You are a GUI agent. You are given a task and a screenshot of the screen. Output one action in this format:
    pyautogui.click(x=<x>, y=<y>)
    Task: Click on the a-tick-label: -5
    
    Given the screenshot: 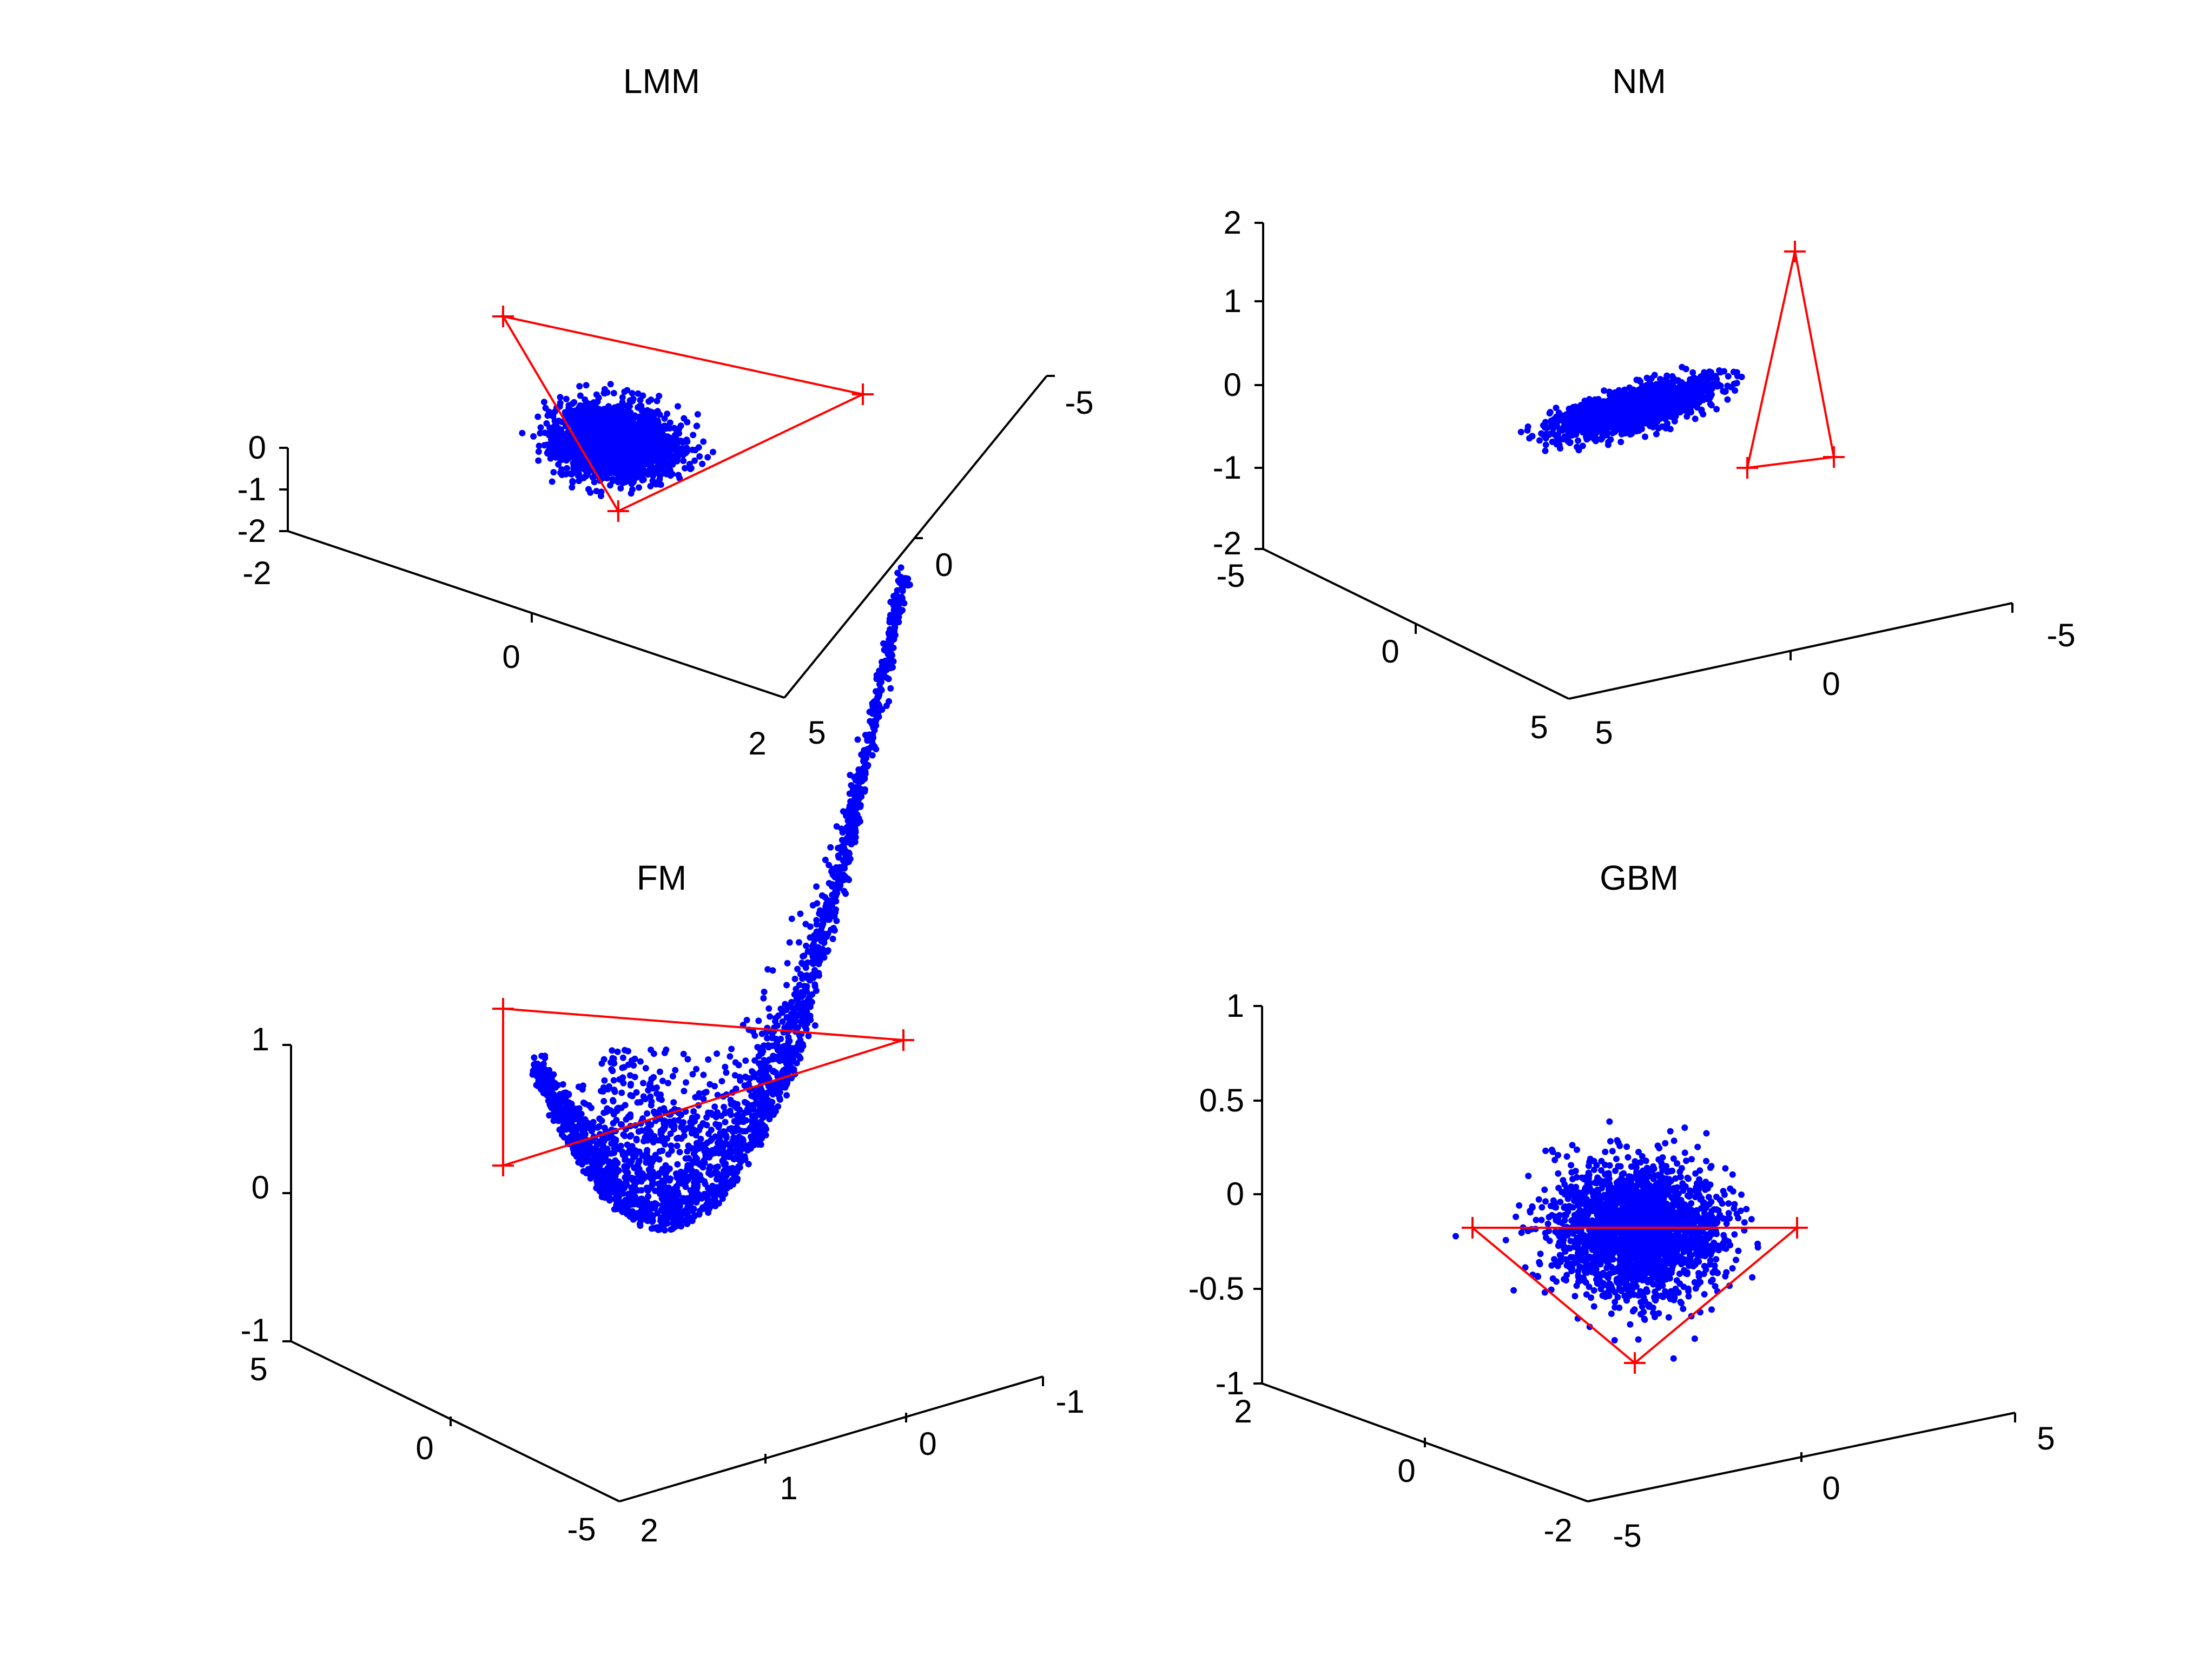 What is the action you would take?
    pyautogui.click(x=581, y=1529)
    